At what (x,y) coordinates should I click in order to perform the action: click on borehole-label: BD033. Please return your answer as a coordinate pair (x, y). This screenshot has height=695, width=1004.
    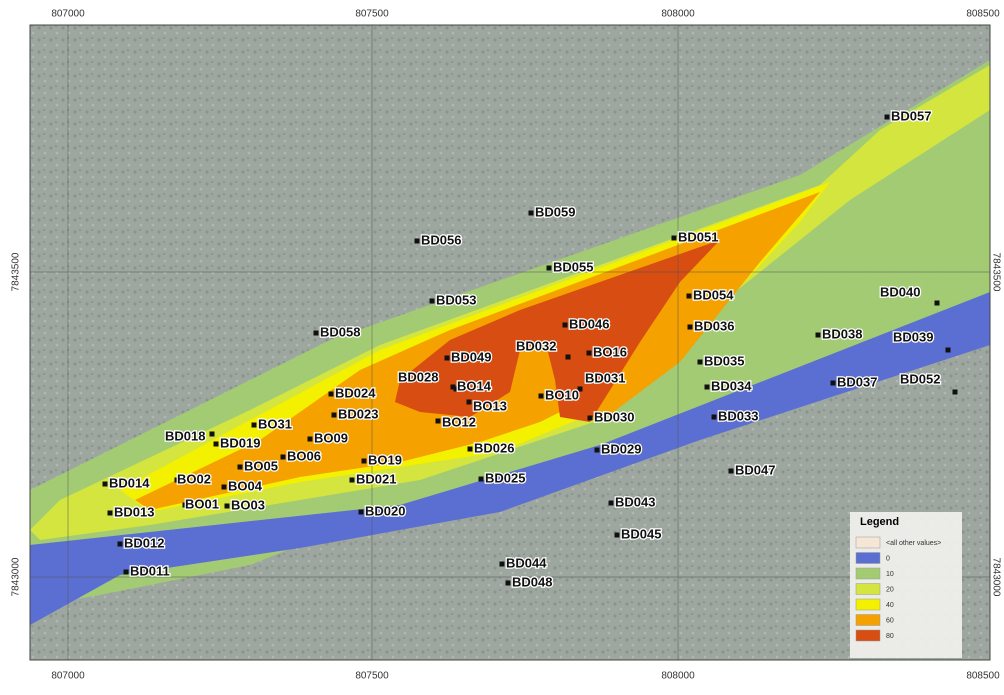
    Looking at the image, I should click on (738, 415).